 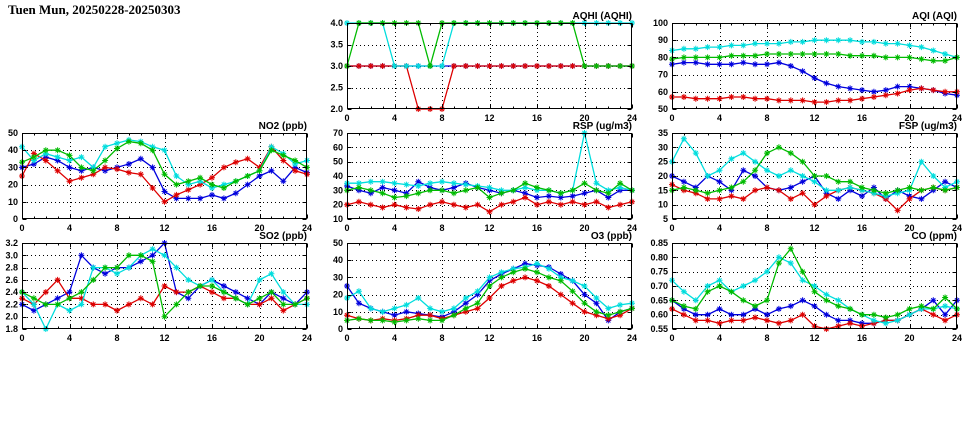 I want to click on rsp-plot: 10 20 30 40 50 60 70 0 4 8 12 16 20 24 RSP (ug/m3), so click(x=485, y=177).